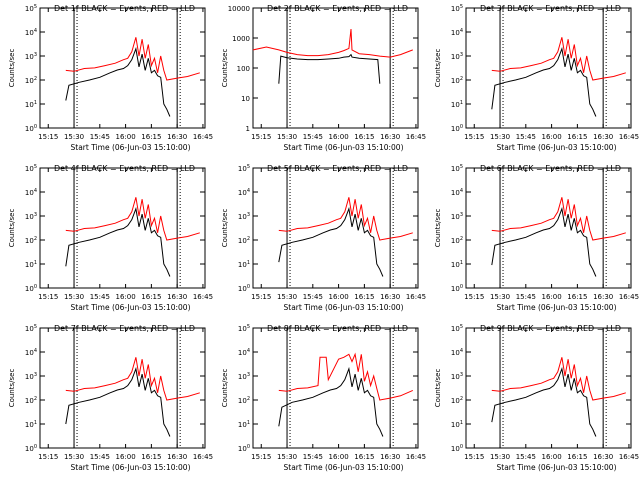  Describe the element at coordinates (124, 168) in the screenshot. I see `panel-title: Det 4f BLACK = Events, RED = LLD` at that location.